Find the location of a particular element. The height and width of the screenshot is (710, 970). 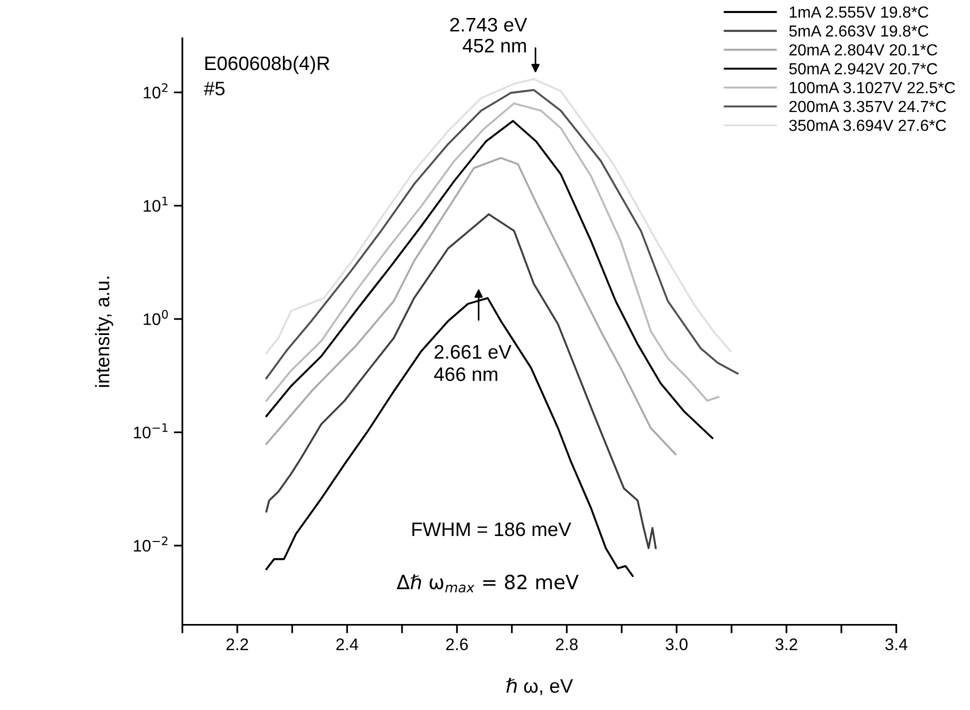

x-tick-label: 2.6 is located at coordinates (457, 644).